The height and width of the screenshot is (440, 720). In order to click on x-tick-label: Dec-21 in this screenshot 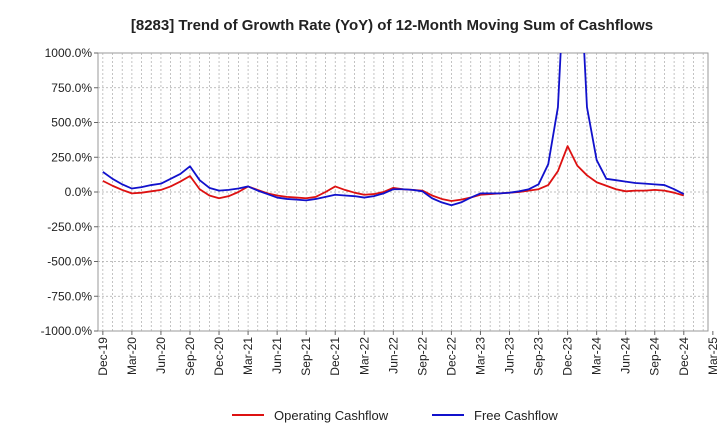, I will do `click(335, 356)`.